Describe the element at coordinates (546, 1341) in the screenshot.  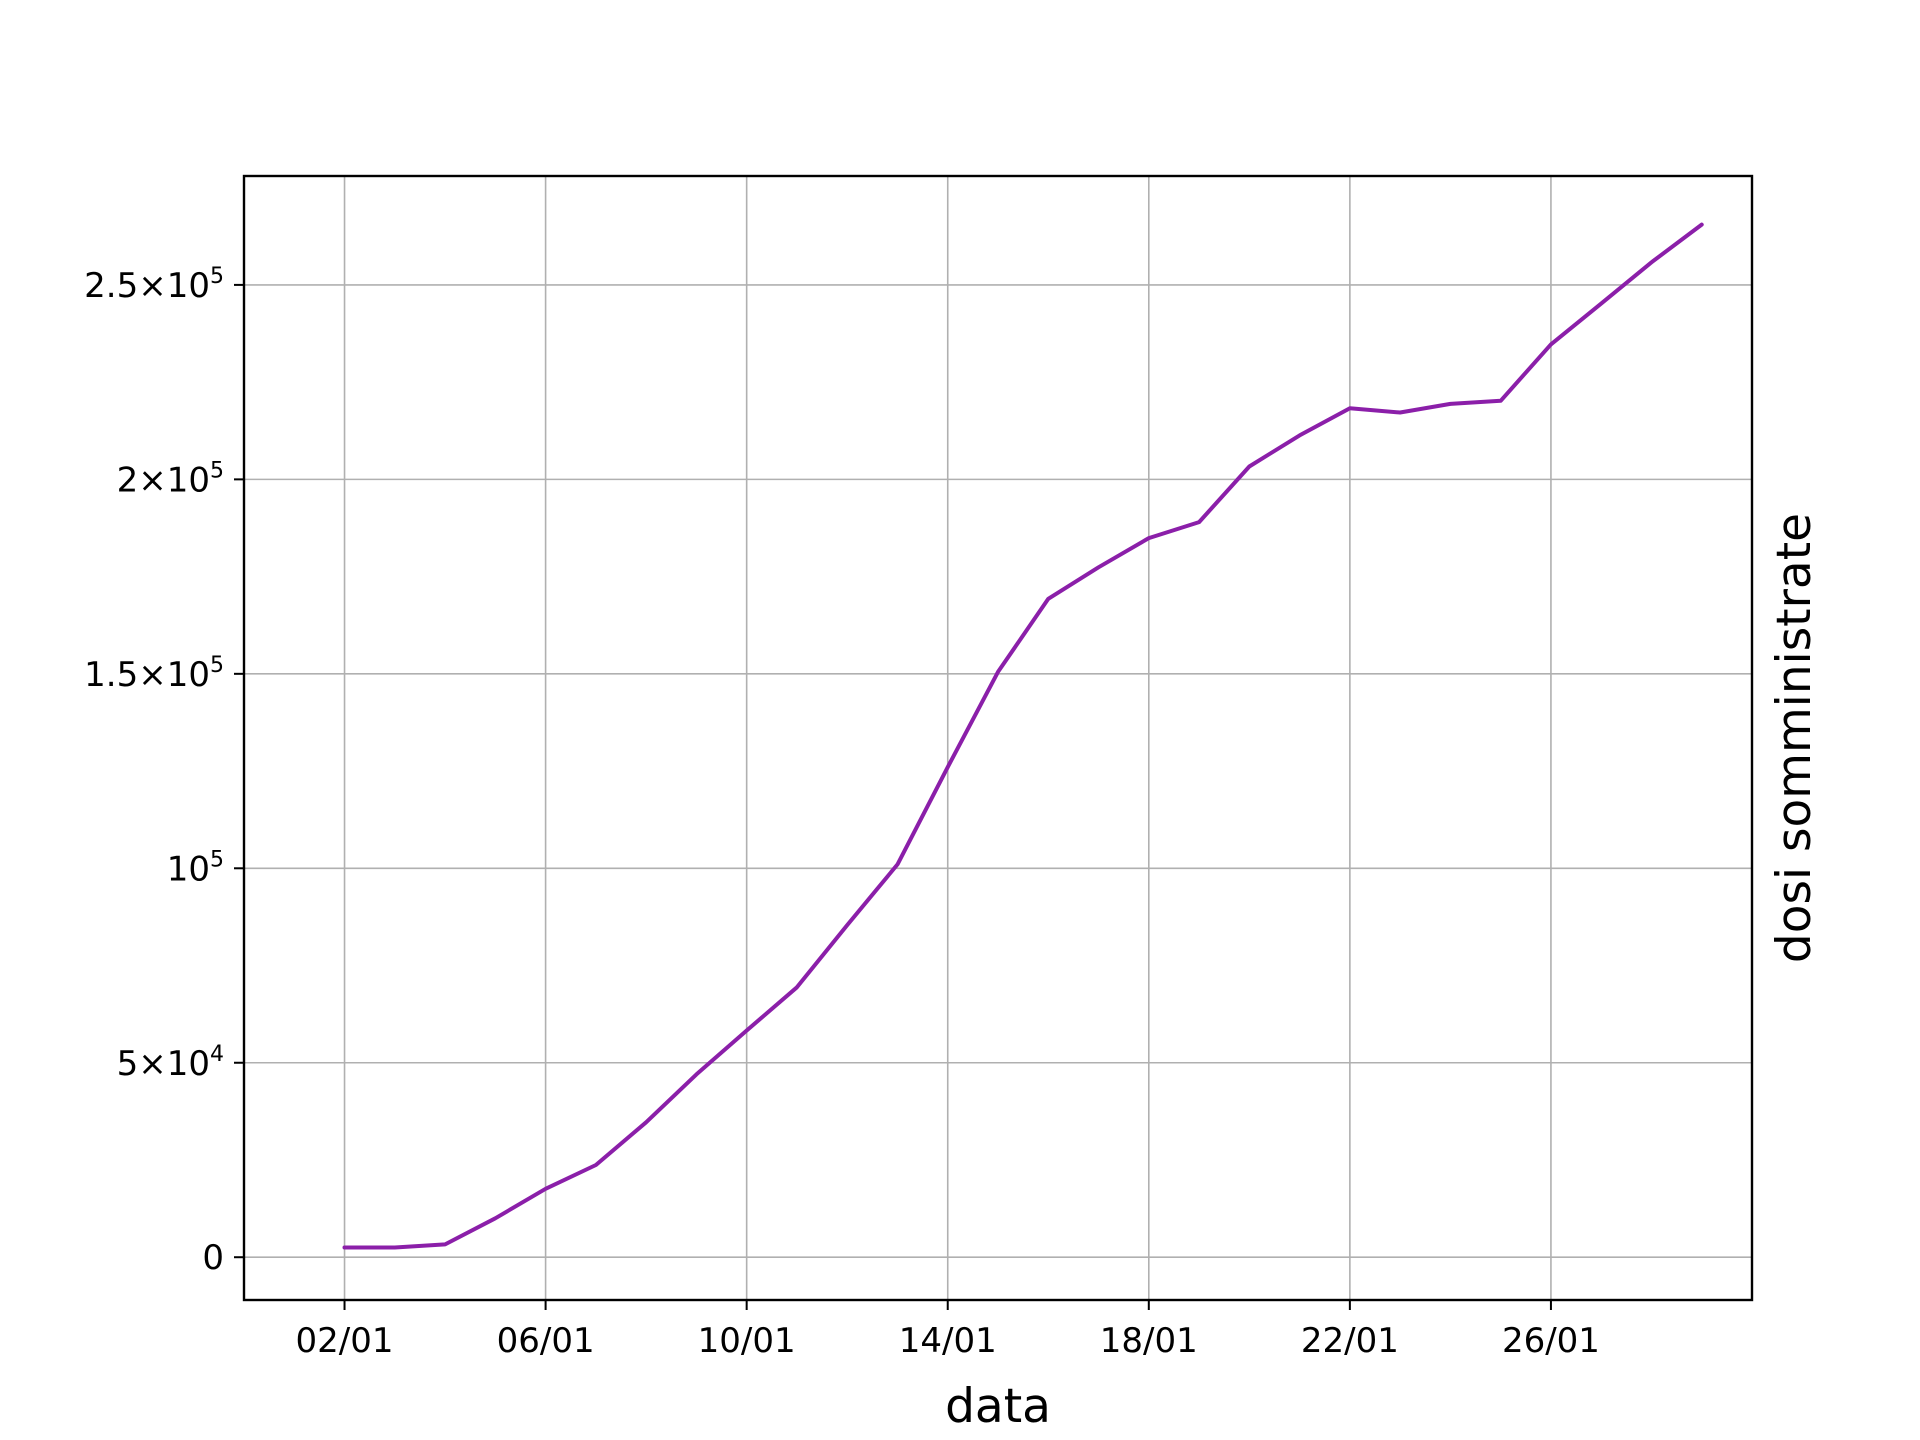
I see `x-tick-label: 06/01` at that location.